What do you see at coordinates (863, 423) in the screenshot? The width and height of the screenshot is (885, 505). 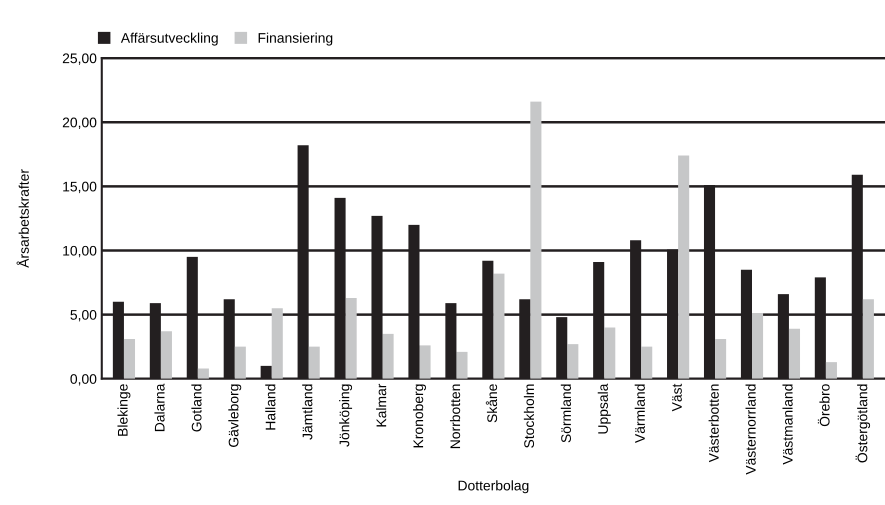 I see `x-tick-label: Östergötland` at bounding box center [863, 423].